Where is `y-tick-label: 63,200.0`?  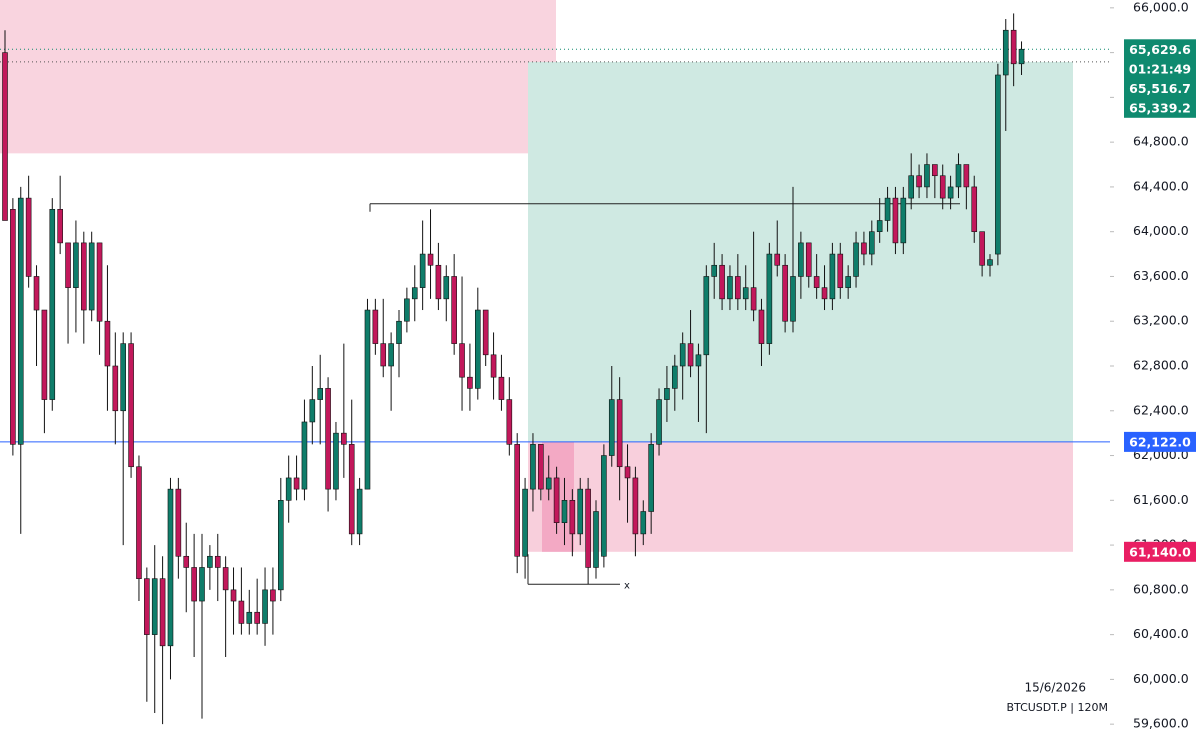
y-tick-label: 63,200.0 is located at coordinates (1161, 320).